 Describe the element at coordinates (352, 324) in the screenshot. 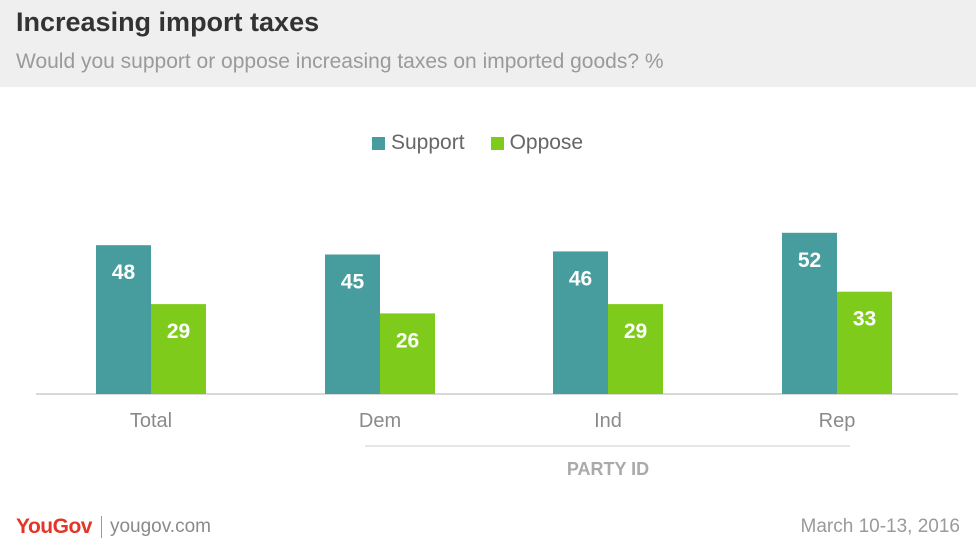

I see `bar-support-dem` at that location.